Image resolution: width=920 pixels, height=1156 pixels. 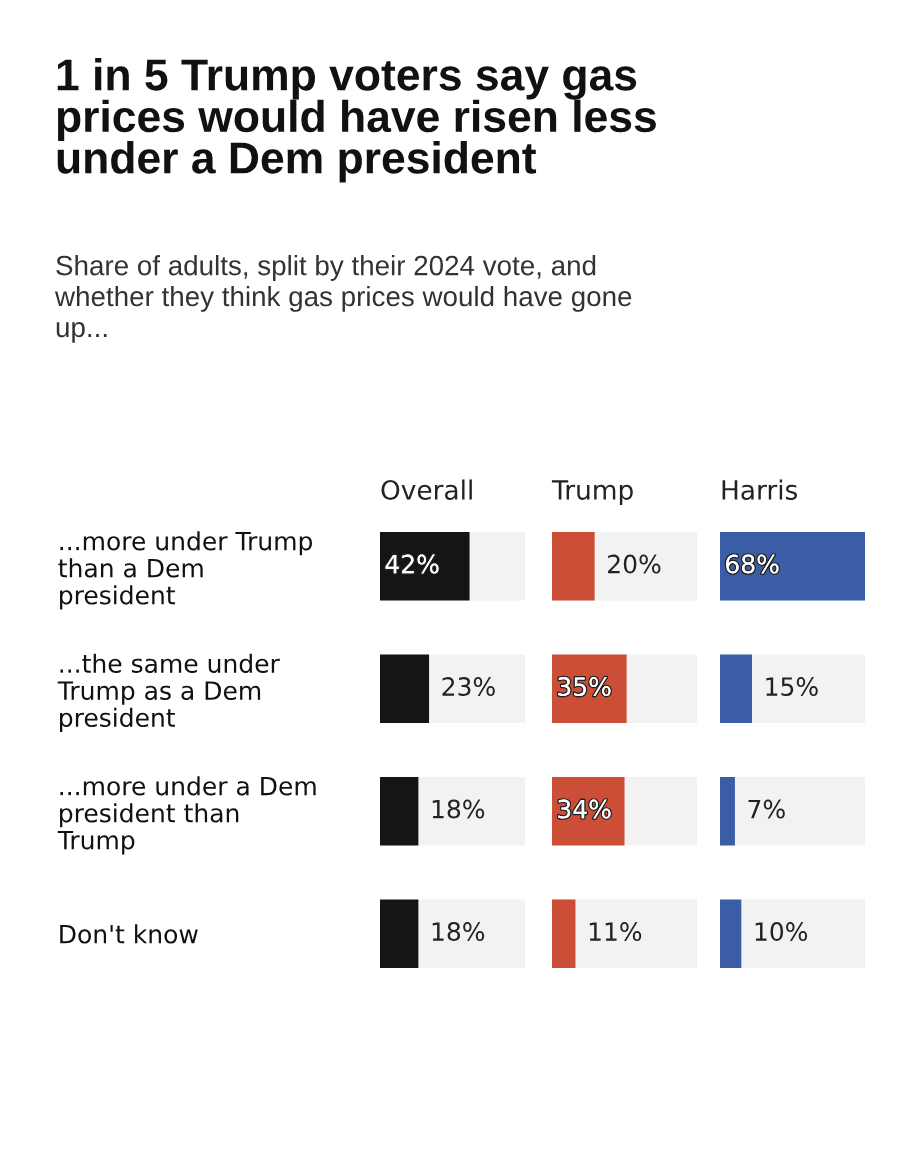 I want to click on data-label: 15%, so click(x=792, y=686).